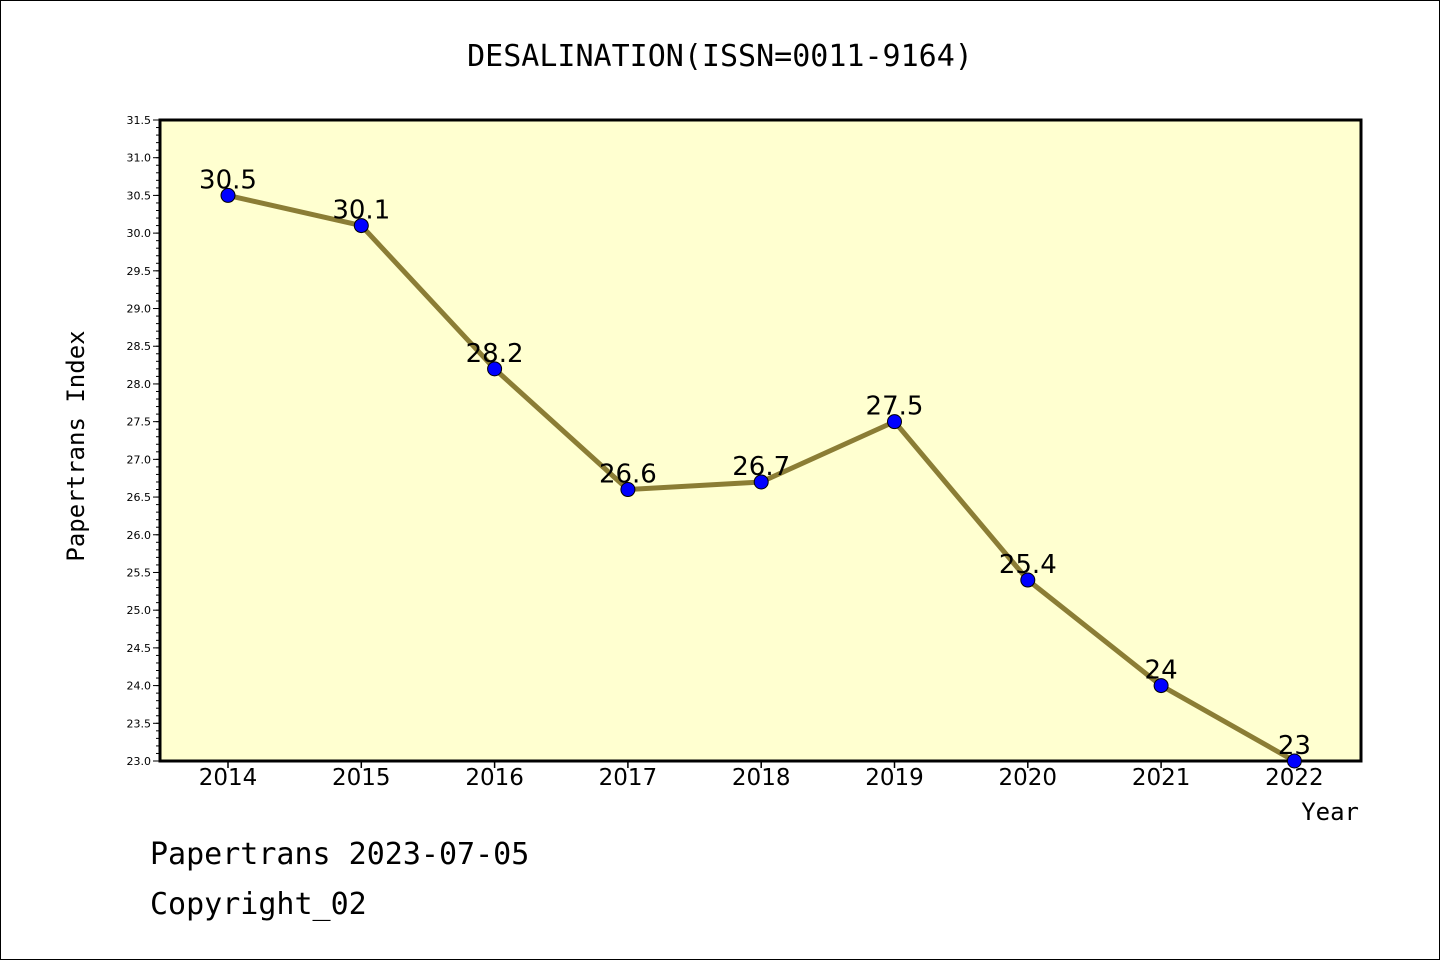 The width and height of the screenshot is (1440, 960). I want to click on data-label: 23, so click(1294, 746).